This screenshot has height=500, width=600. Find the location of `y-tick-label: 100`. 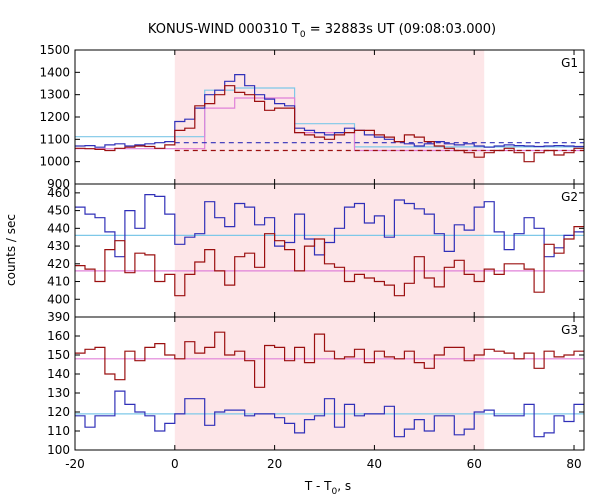

y-tick-label: 100 is located at coordinates (58, 450).